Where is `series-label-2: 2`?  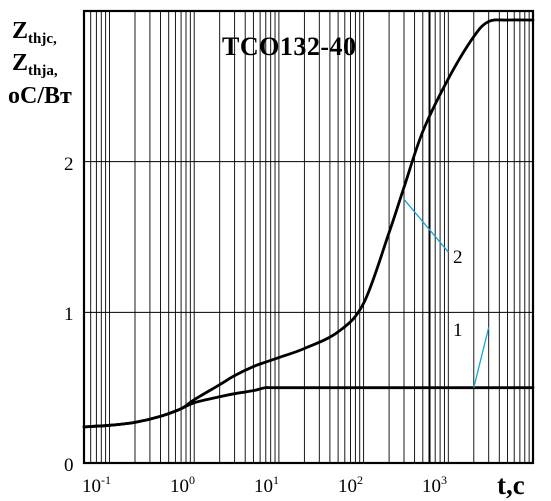 series-label-2: 2 is located at coordinates (458, 257).